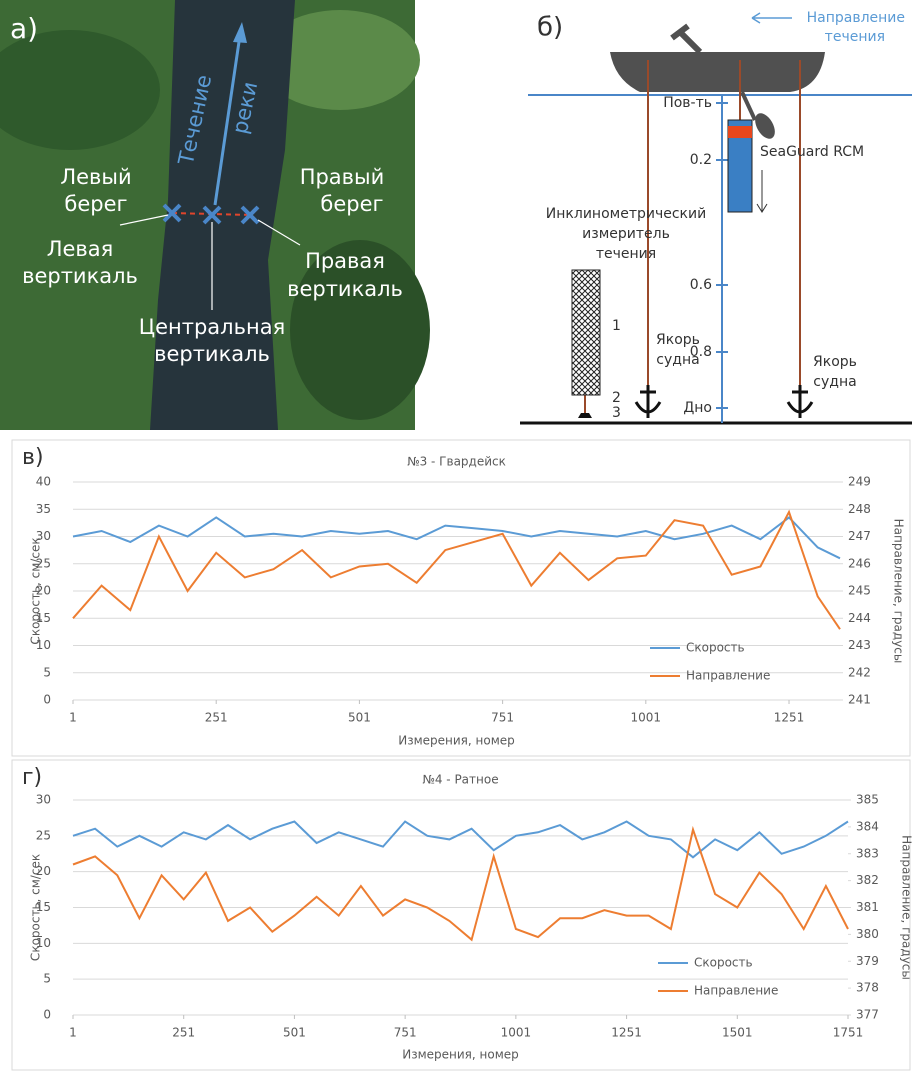 The height and width of the screenshot is (1073, 912). Describe the element at coordinates (24, 28) in the screenshot. I see `panel-label: а)` at that location.